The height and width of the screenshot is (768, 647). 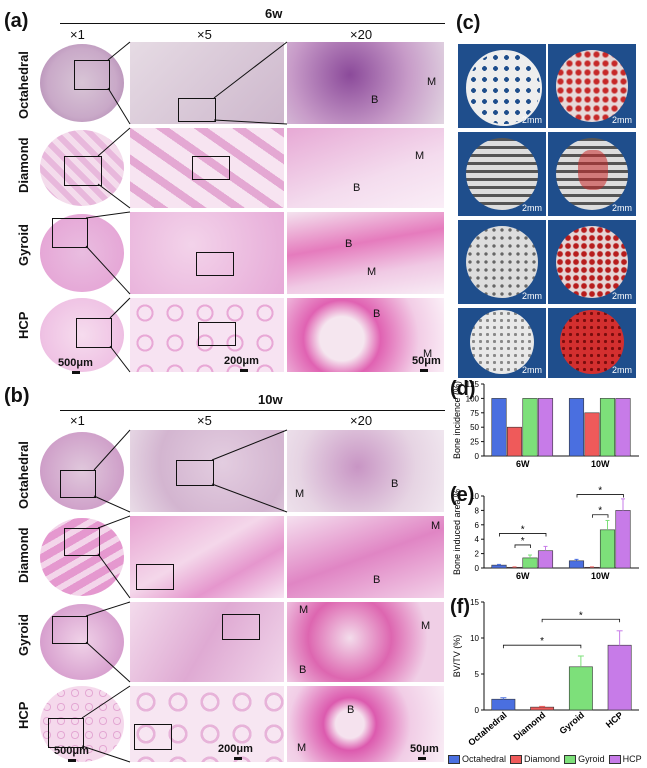 I want to click on histology-a-gyroid-x20: B M, so click(x=365, y=253).